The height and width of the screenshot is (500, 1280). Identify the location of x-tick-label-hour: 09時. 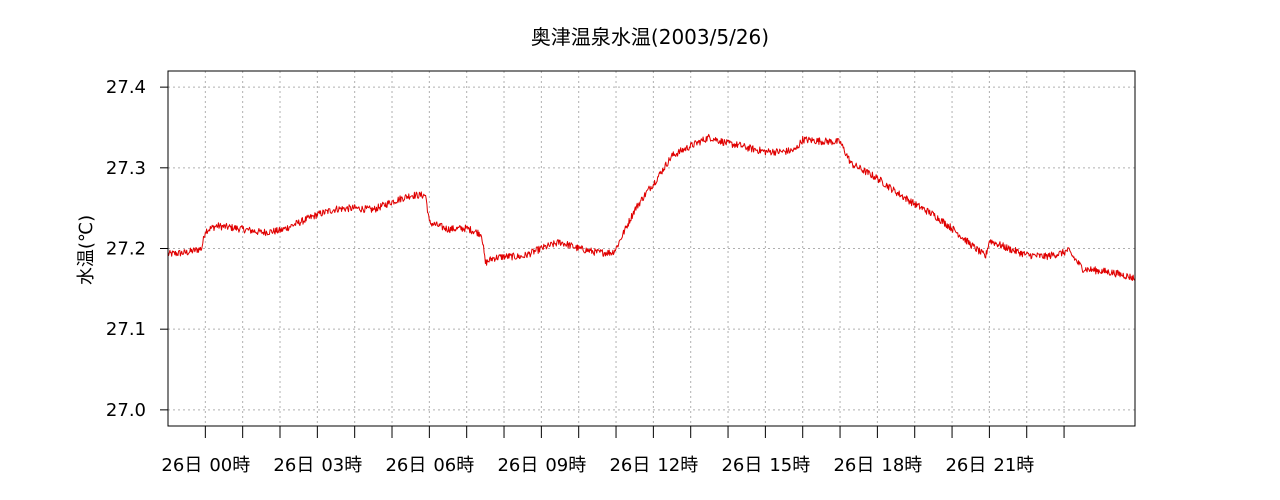
(565, 465).